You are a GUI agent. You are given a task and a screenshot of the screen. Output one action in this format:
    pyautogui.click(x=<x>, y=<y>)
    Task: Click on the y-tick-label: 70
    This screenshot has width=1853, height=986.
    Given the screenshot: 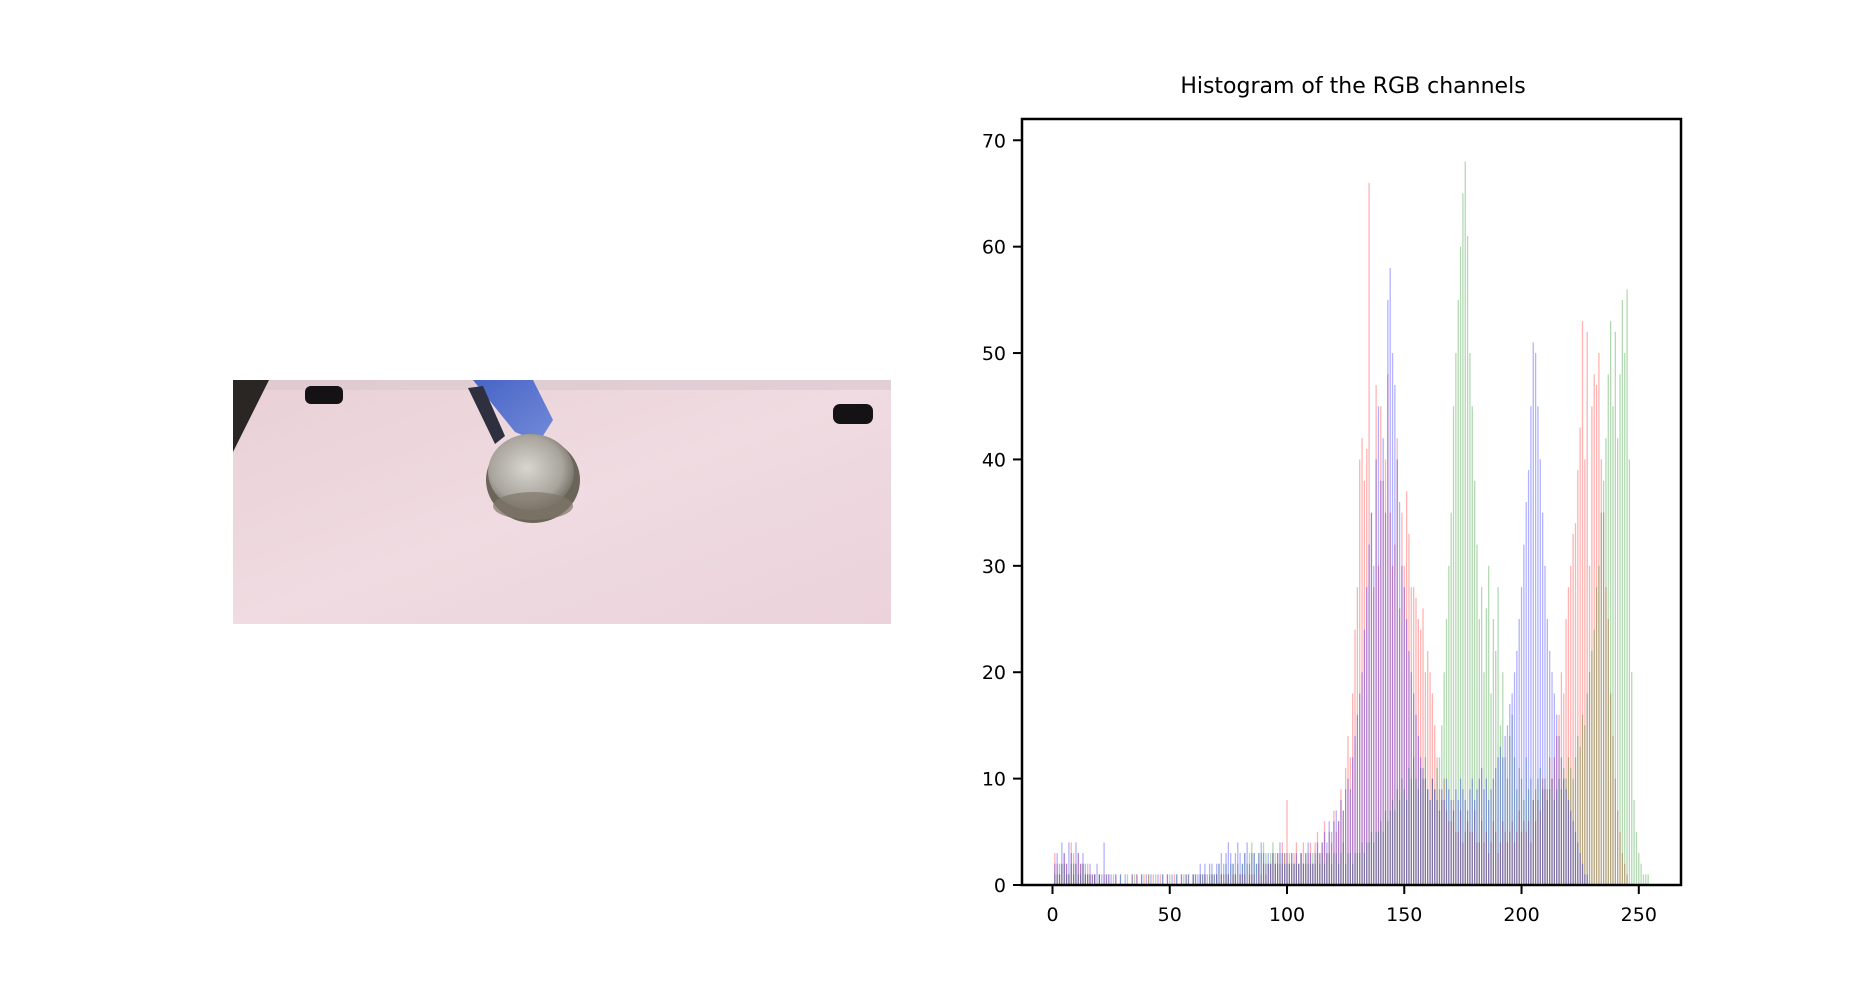 What is the action you would take?
    pyautogui.click(x=994, y=141)
    